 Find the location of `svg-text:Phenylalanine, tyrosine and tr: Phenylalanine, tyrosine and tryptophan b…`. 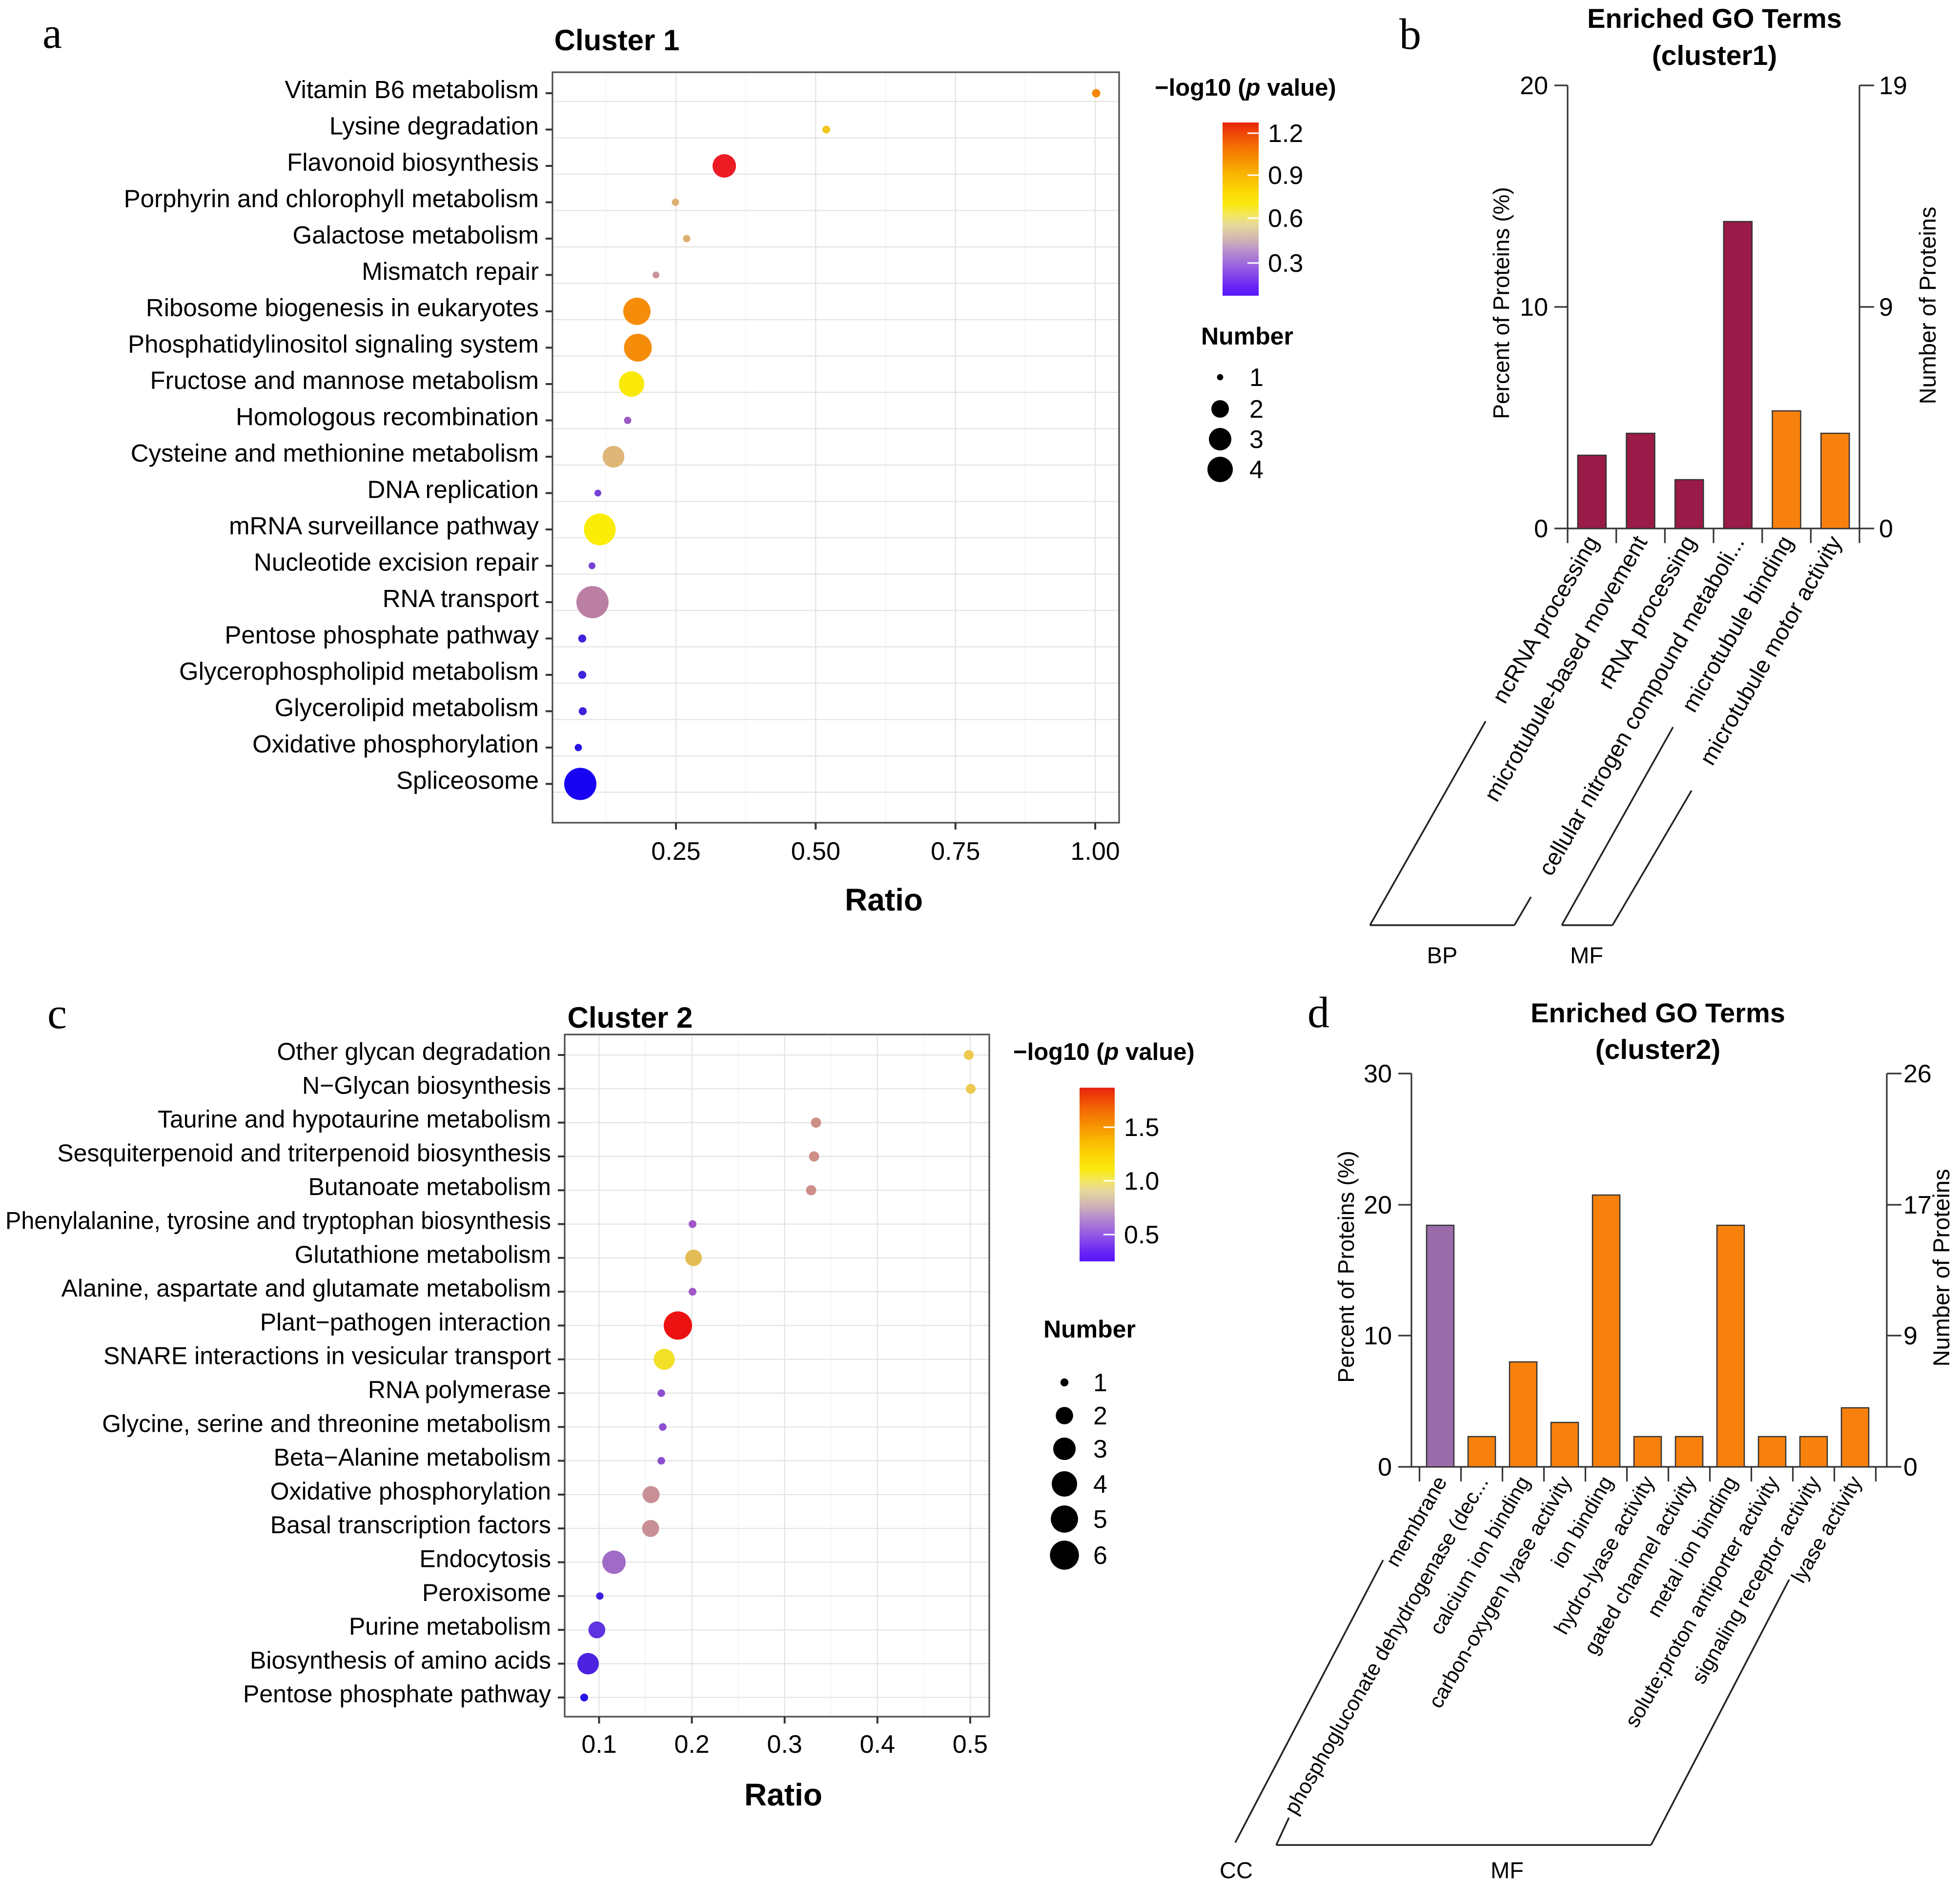

svg-text:Phenylalanine, tyrosine and tr: Phenylalanine, tyrosine and tryptophan b… is located at coordinates (278, 1221).